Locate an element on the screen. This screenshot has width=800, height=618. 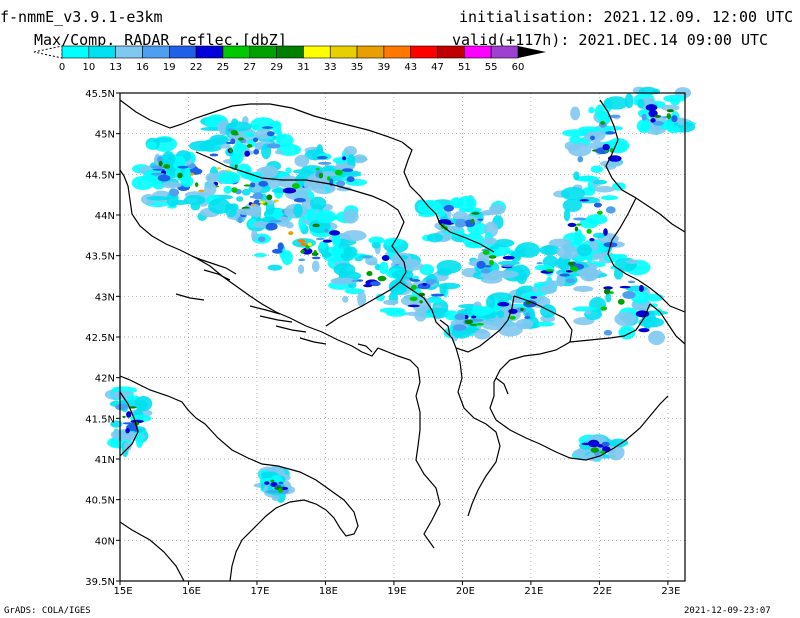
latitude-label: 42N is located at coordinates (105, 379).